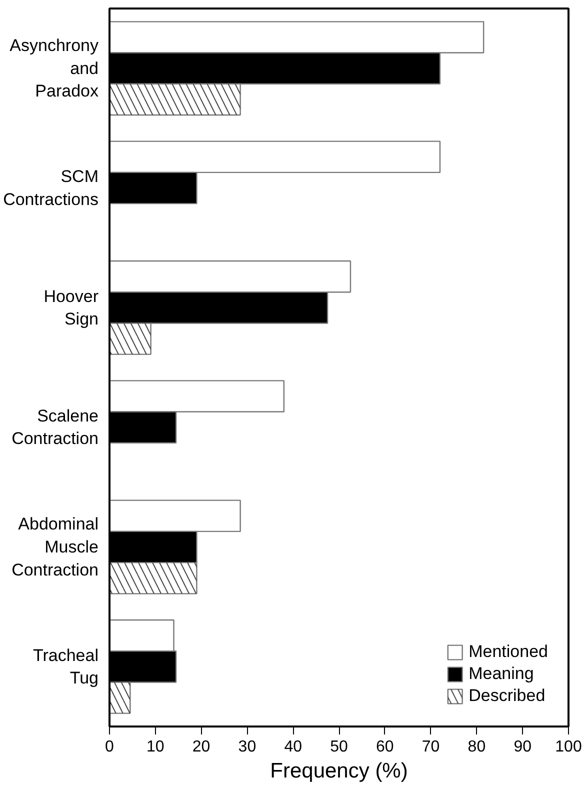 The width and height of the screenshot is (586, 785). Describe the element at coordinates (71, 307) in the screenshot. I see `y-tick-label: Hoover Sign` at that location.